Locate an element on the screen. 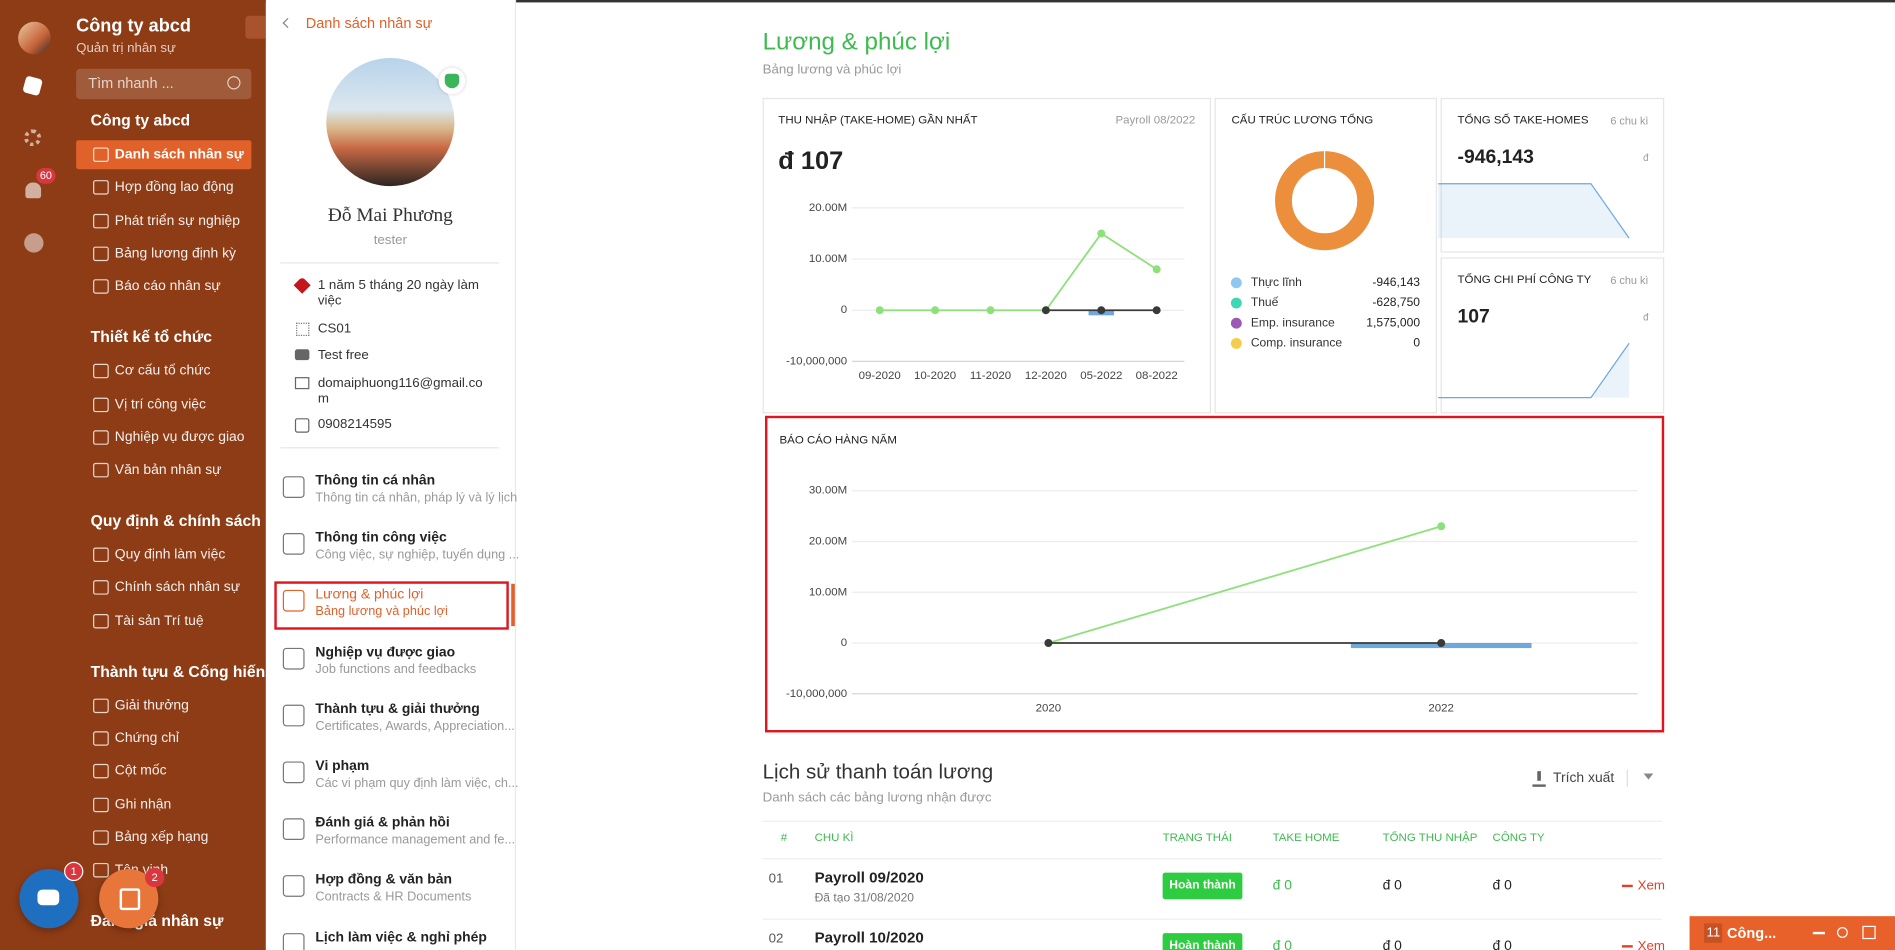 This screenshot has width=1895, height=950. column-header: CHU KÌ is located at coordinates (834, 838).